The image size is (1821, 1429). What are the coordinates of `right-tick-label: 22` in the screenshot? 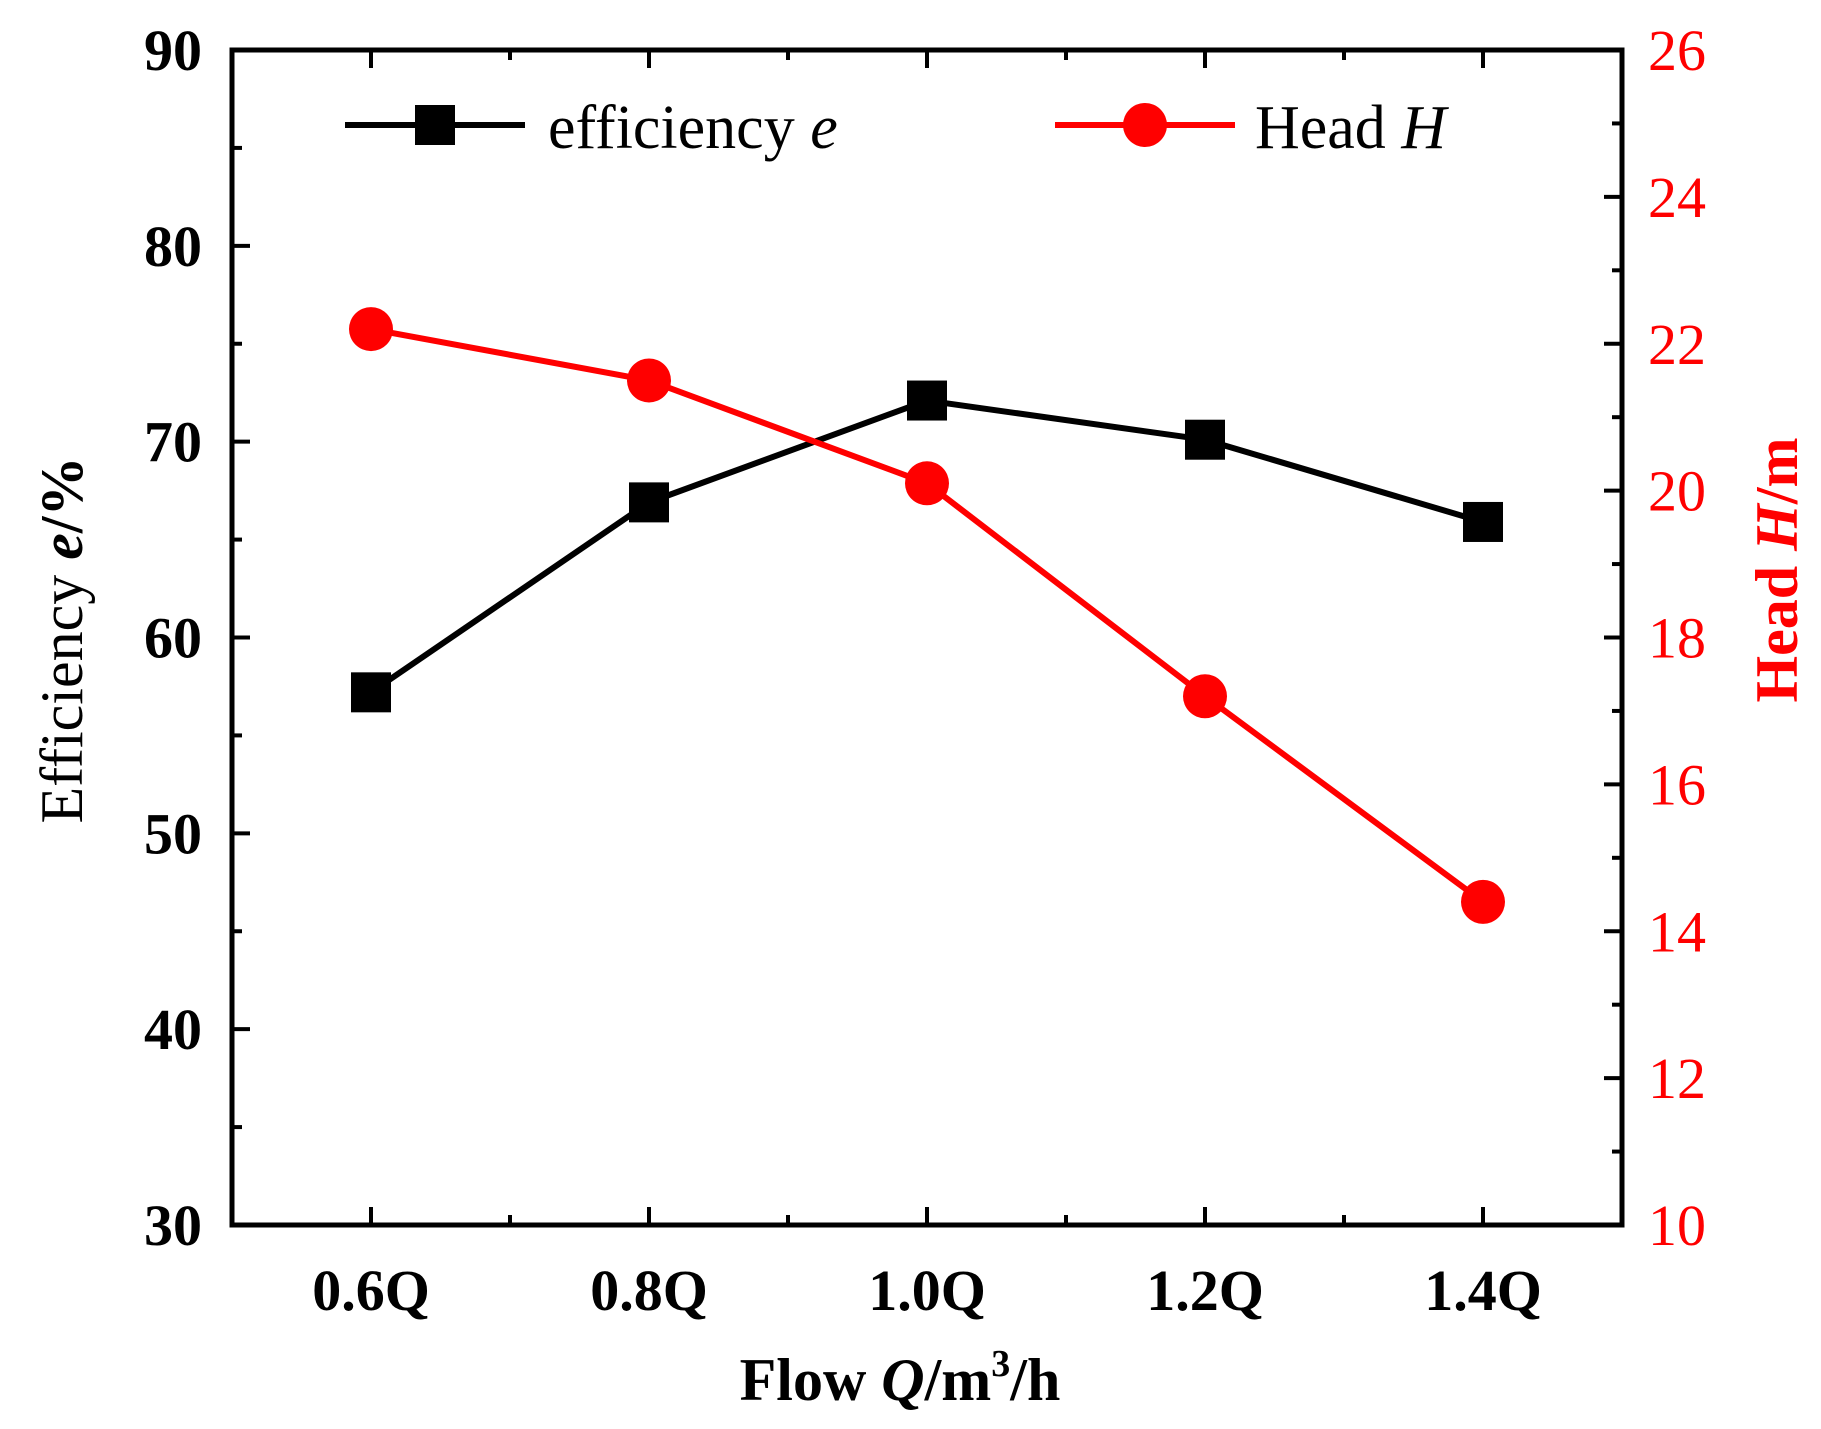 It's located at (1677, 344).